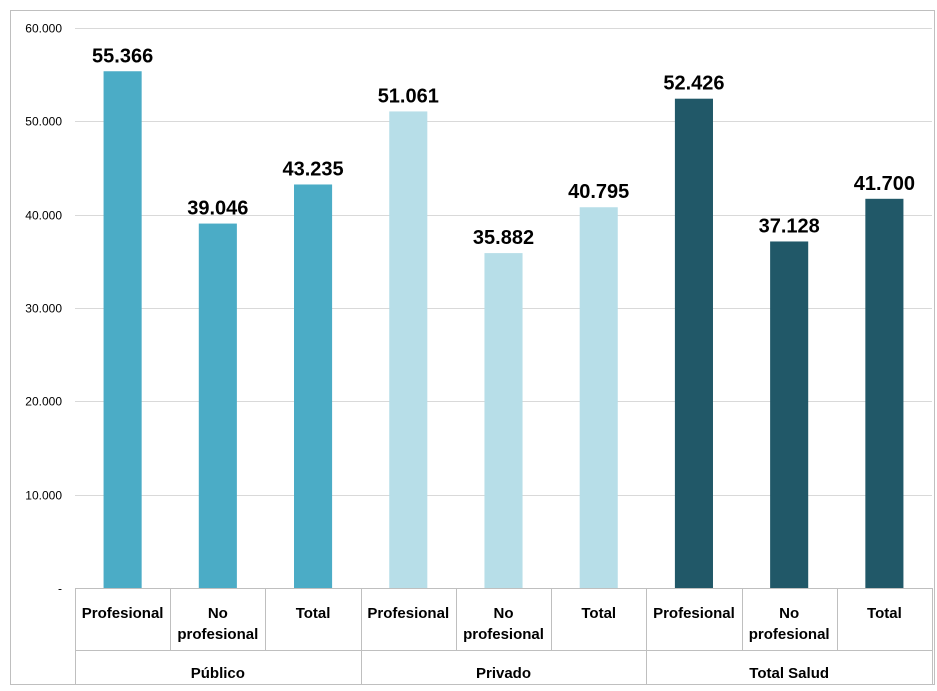 The width and height of the screenshot is (937, 691). Describe the element at coordinates (43, 496) in the screenshot. I see `y-tick-label: 10.000` at that location.